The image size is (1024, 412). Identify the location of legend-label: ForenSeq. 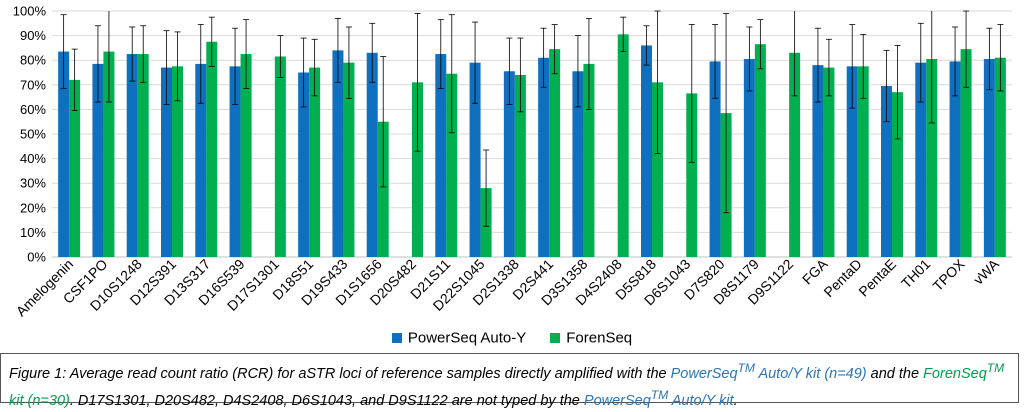
(599, 338).